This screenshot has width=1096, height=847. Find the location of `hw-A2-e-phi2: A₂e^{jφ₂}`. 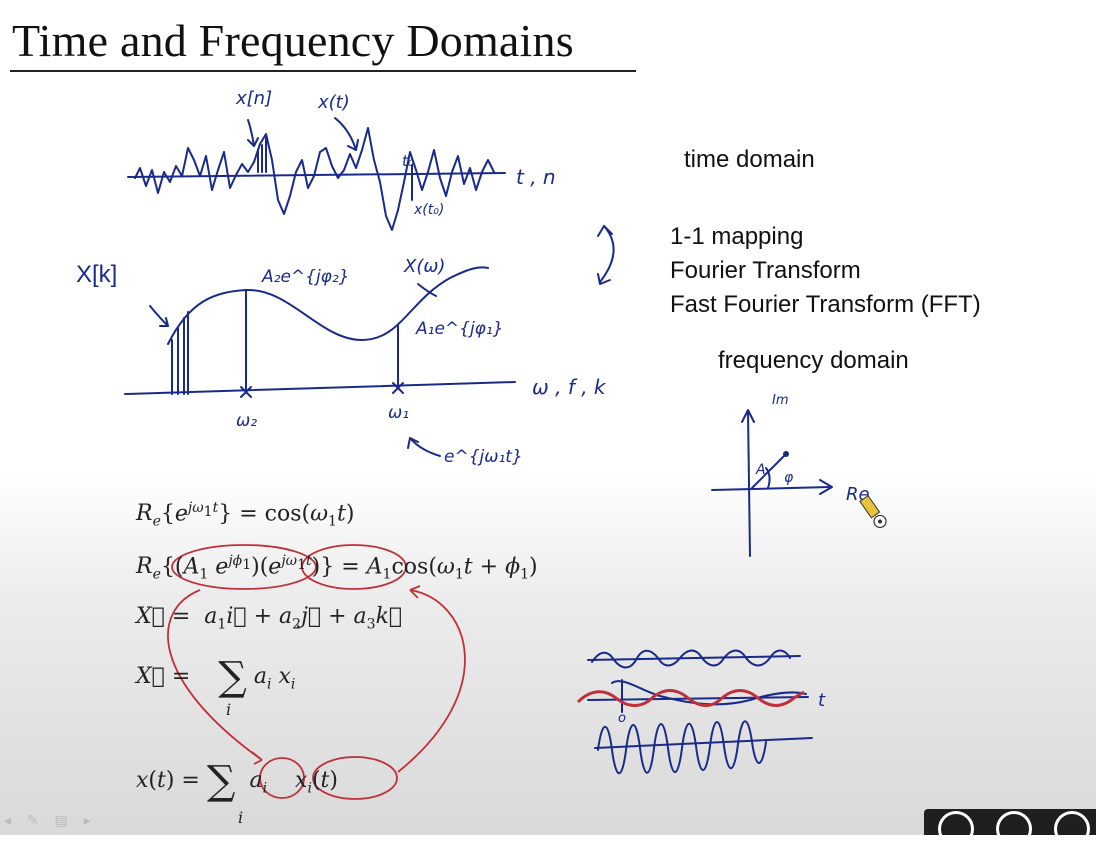

hw-A2-e-phi2: A₂e^{jφ₂} is located at coordinates (305, 277).